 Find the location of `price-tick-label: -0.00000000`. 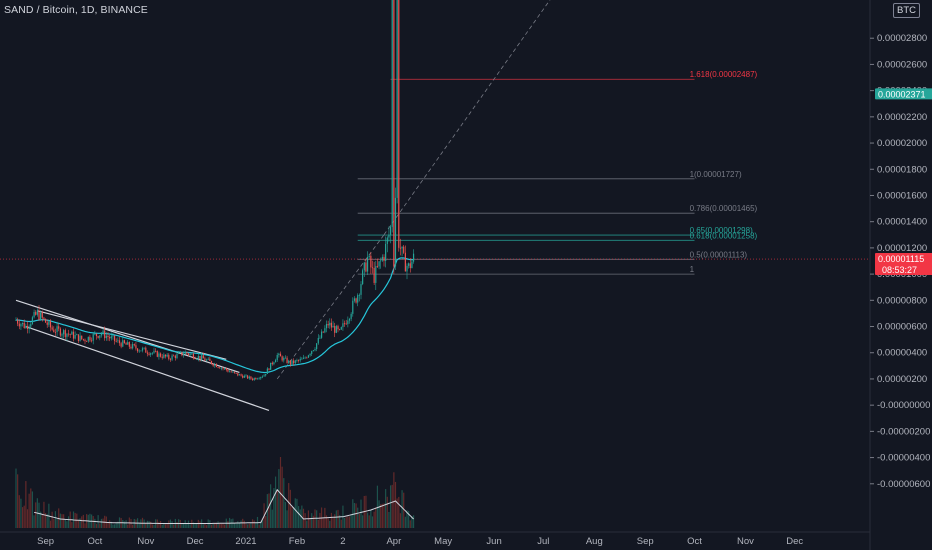

price-tick-label: -0.00000000 is located at coordinates (903, 405).